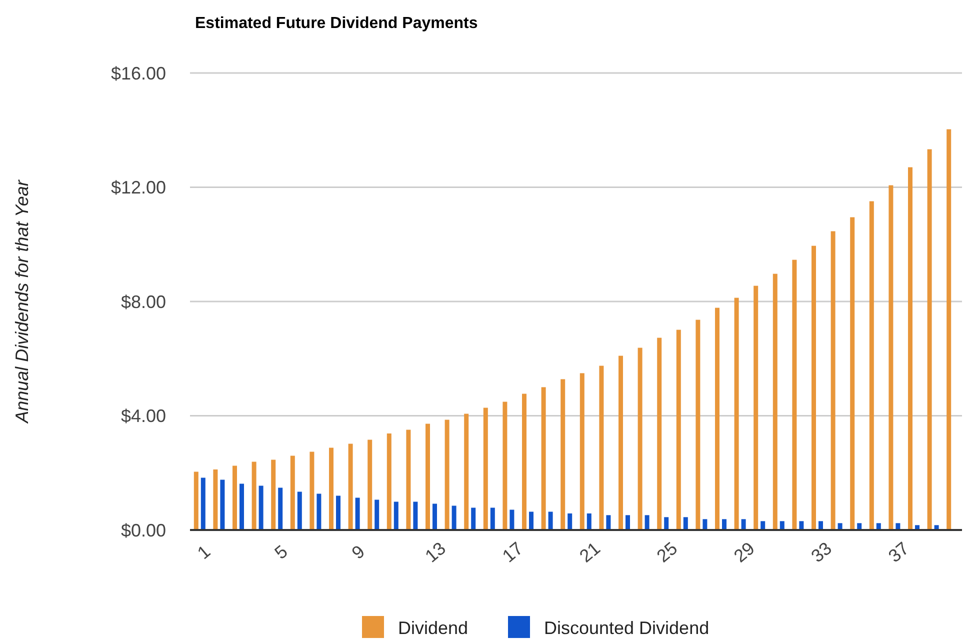  What do you see at coordinates (143, 530) in the screenshot?
I see `y-tick-label: $0.00` at bounding box center [143, 530].